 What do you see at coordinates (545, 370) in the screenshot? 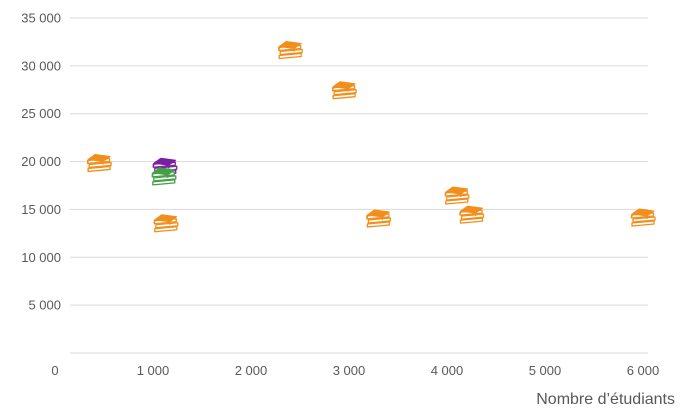
I see `x-tick-label: 5 000` at bounding box center [545, 370].